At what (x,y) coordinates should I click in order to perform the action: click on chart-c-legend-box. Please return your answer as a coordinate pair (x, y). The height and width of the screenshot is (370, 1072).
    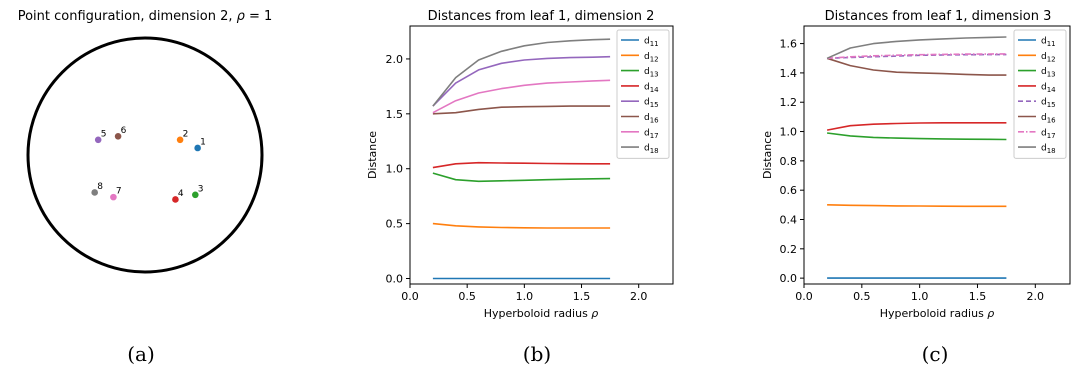
    Looking at the image, I should click on (1040, 94).